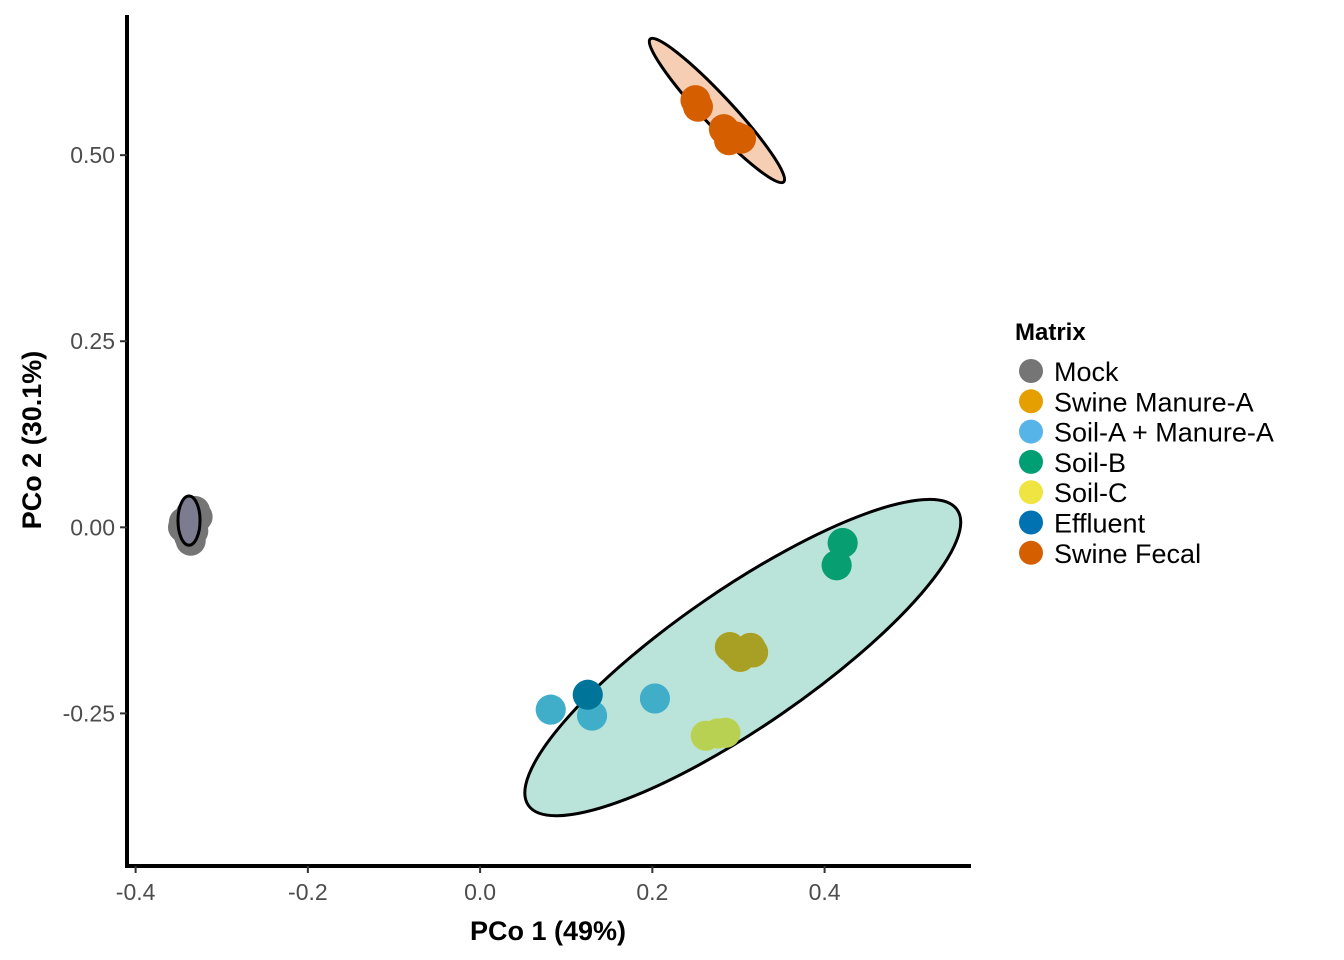  I want to click on legend-label: Soil-B, so click(1090, 463).